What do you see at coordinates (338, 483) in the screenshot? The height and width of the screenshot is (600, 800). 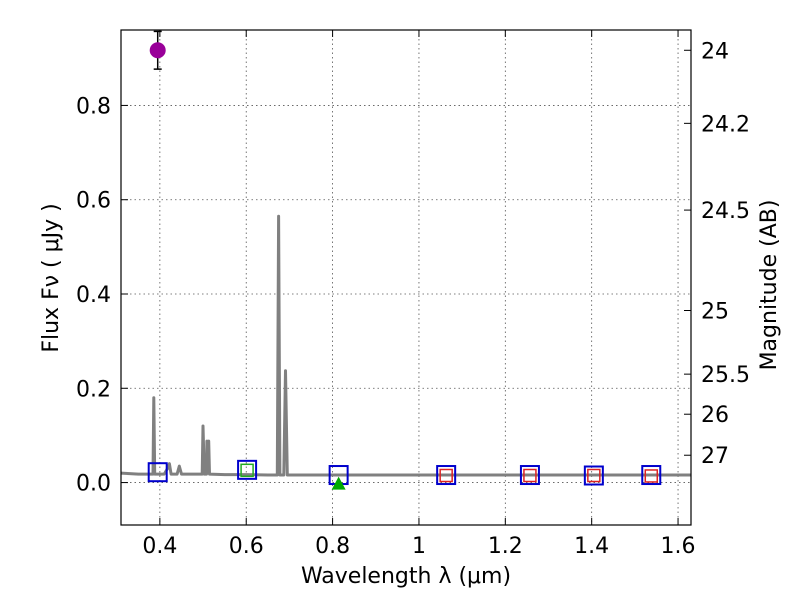 I see `upper-limit-marker` at bounding box center [338, 483].